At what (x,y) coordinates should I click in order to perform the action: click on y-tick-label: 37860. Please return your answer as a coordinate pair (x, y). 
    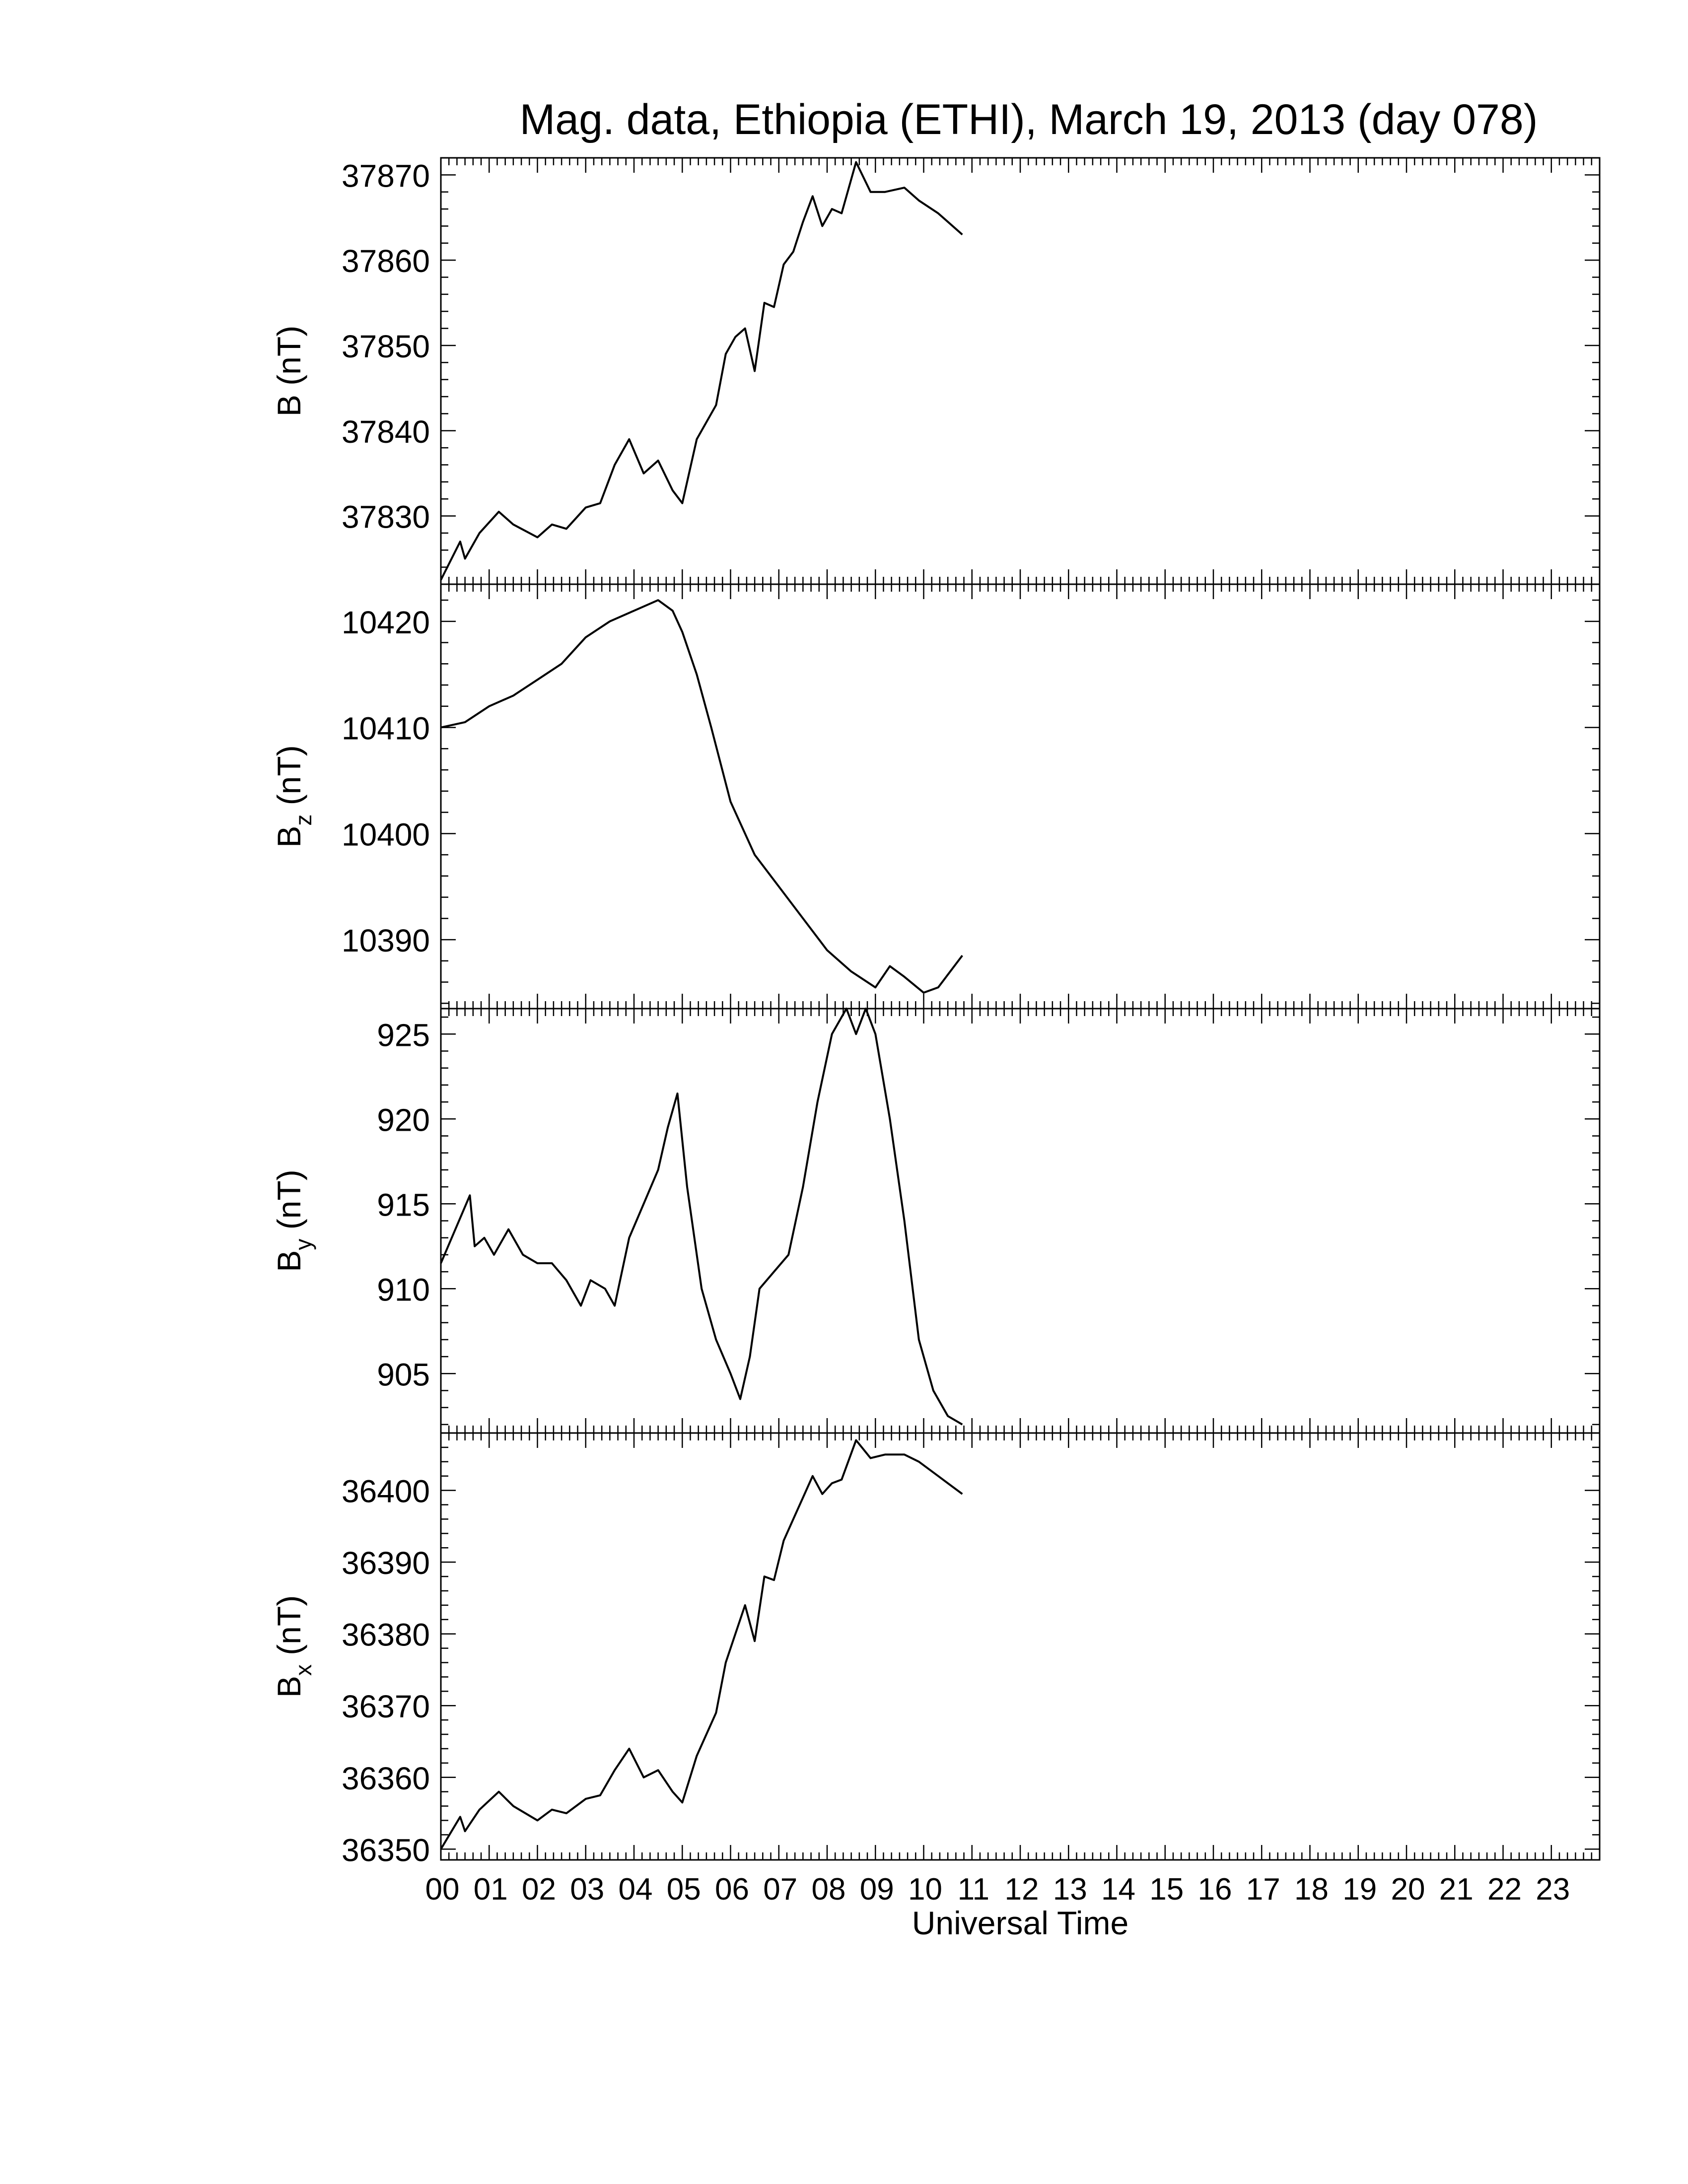
    Looking at the image, I should click on (386, 261).